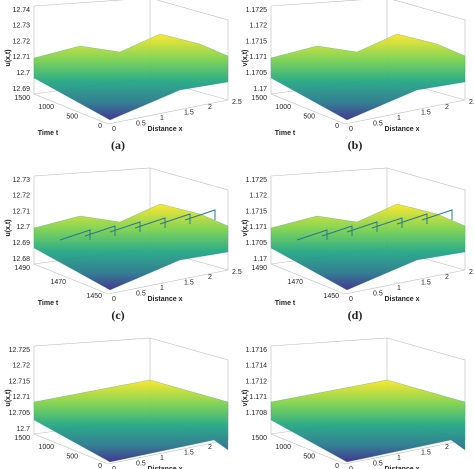 The height and width of the screenshot is (469, 474). What do you see at coordinates (257, 180) in the screenshot?
I see `z-tick-label: 1.1725` at bounding box center [257, 180].